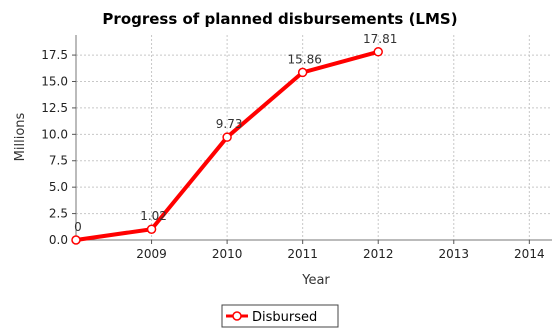  What do you see at coordinates (380, 39) in the screenshot?
I see `data-label: 17.81` at bounding box center [380, 39].